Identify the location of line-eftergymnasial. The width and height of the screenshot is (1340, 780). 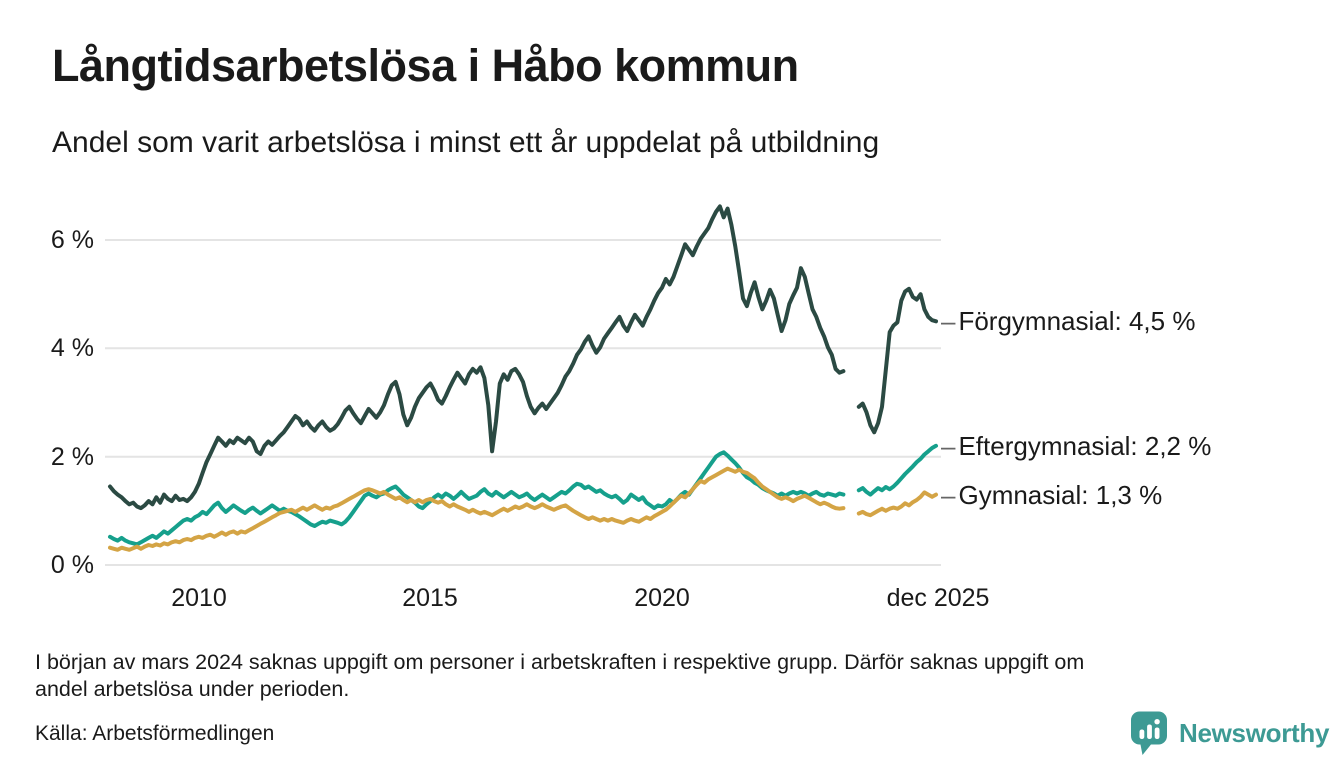
(523, 495).